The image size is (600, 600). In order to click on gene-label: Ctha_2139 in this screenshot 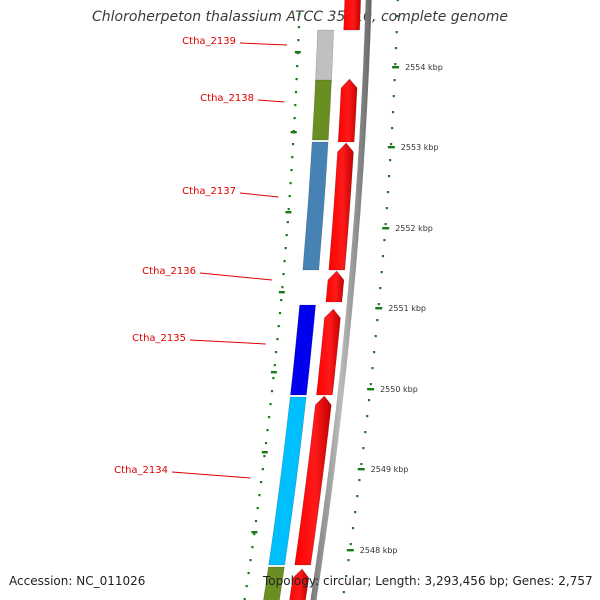, I will do `click(209, 41)`.